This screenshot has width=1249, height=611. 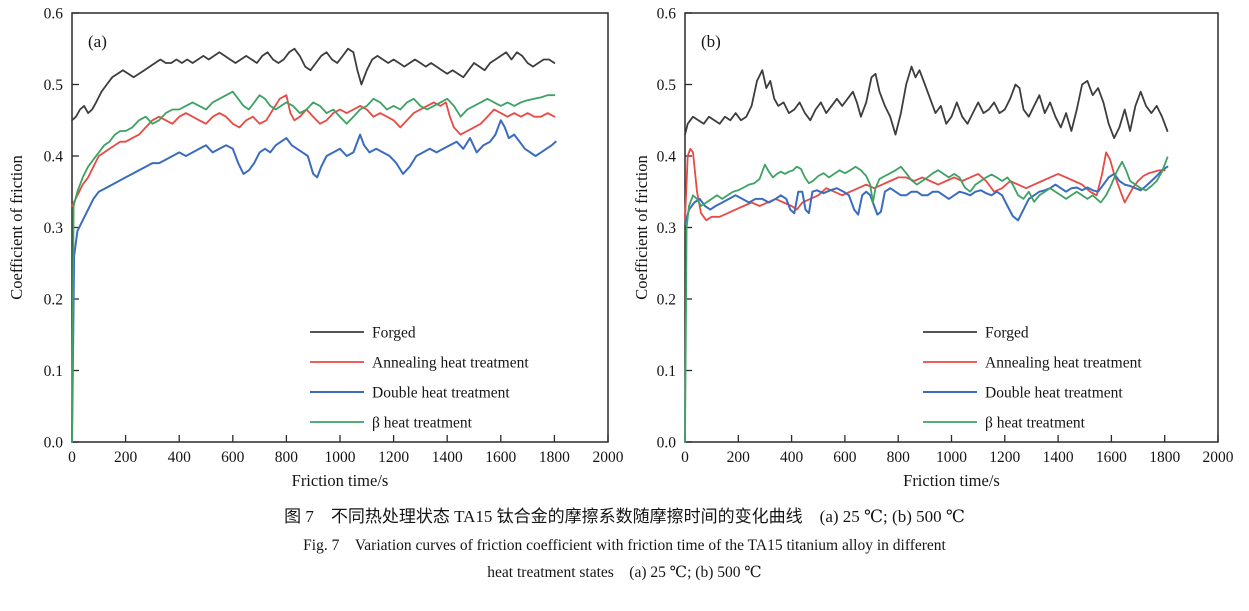 I want to click on series-double-heat-treatment, so click(x=926, y=195).